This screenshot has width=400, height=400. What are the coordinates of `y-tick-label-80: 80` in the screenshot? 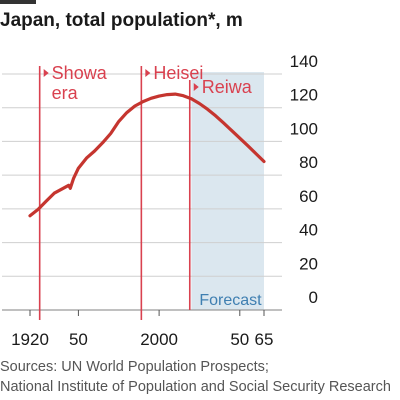 It's located at (308, 162).